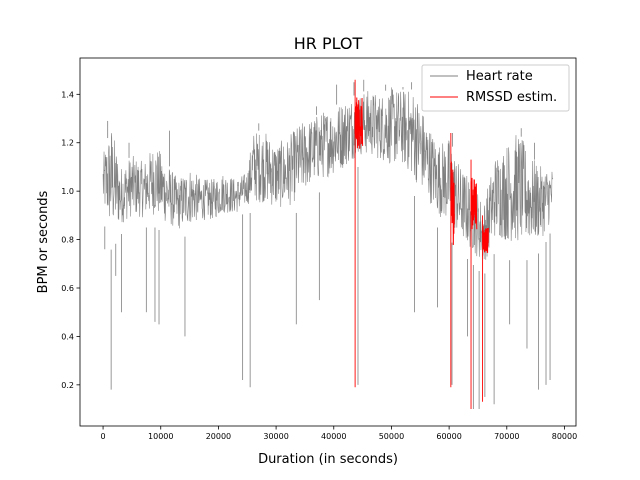  Describe the element at coordinates (506, 436) in the screenshot. I see `x-tick-label: 70000` at that location.